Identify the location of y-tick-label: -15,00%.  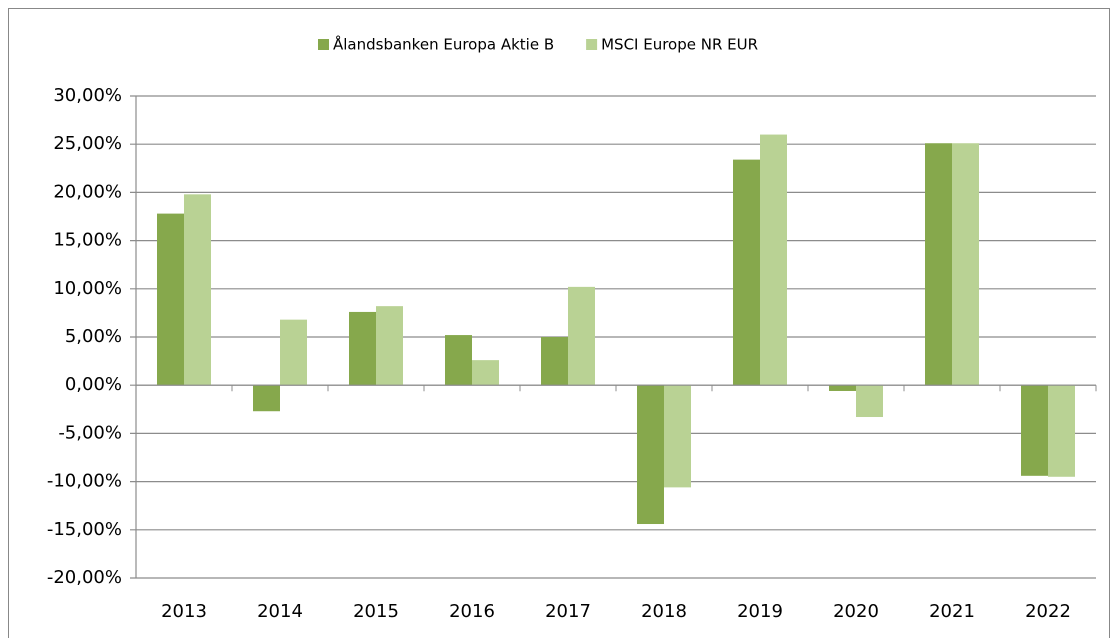
(84, 529).